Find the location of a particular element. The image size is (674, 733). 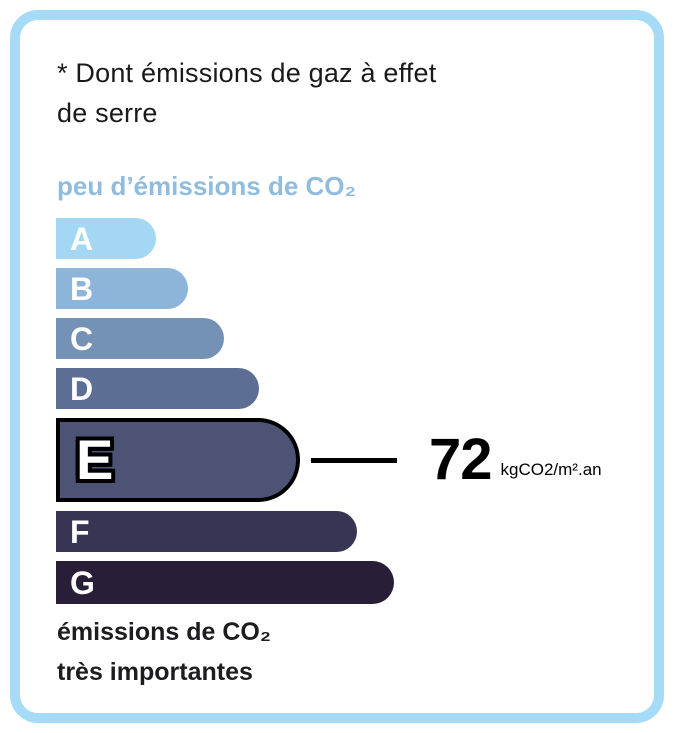

value-connector-line is located at coordinates (354, 460).